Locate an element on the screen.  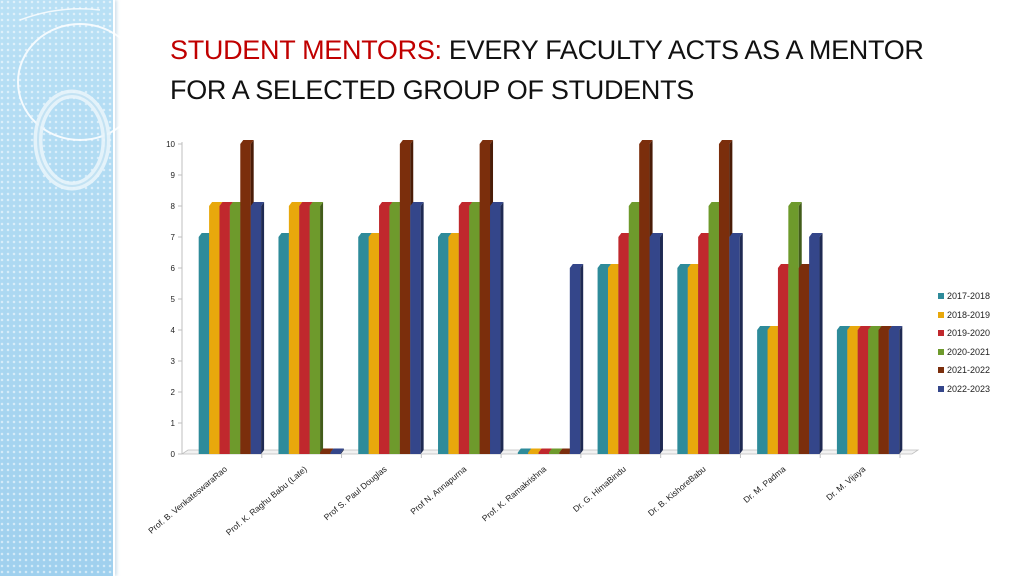
x-category-label: Dr. B. KishoreBabu is located at coordinates (677, 491).